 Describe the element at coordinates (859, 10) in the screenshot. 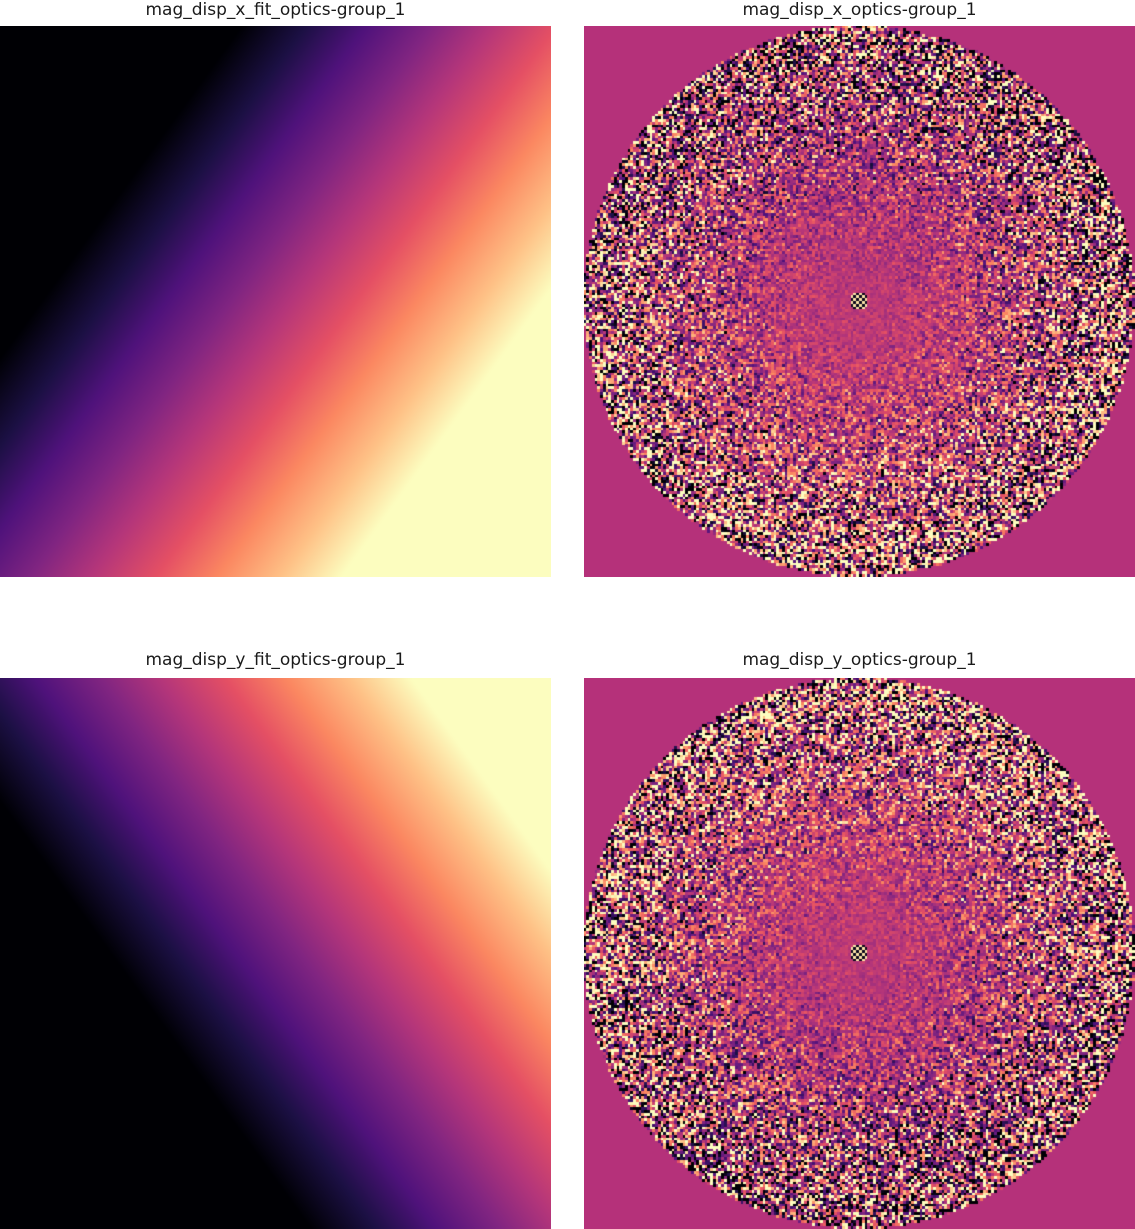

I see `panel-title-x: mag_disp_x_optics-group_1` at that location.